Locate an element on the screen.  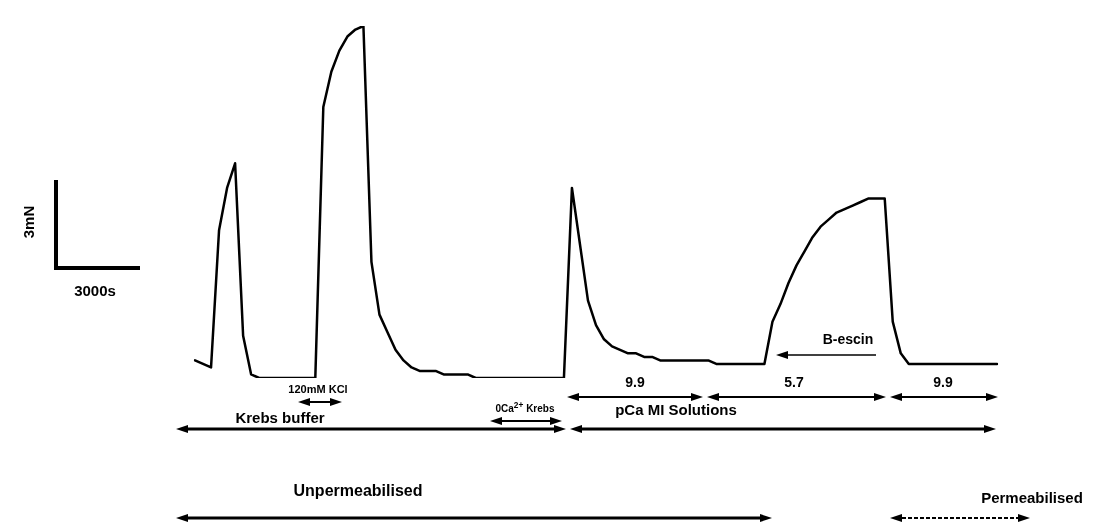
text: Unpermeabilised is located at coordinates (358, 491).